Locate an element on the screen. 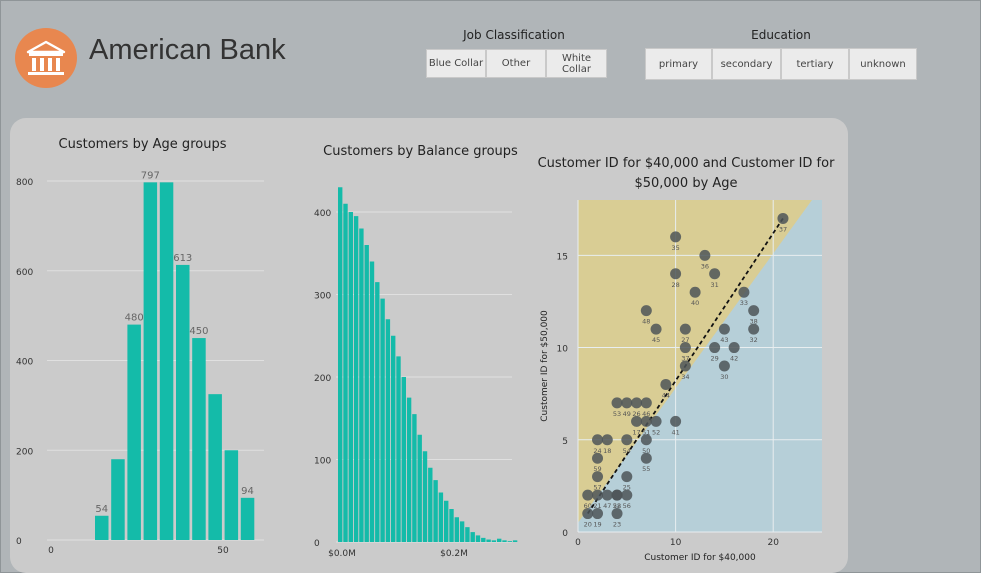  point-label: 49 is located at coordinates (627, 414).